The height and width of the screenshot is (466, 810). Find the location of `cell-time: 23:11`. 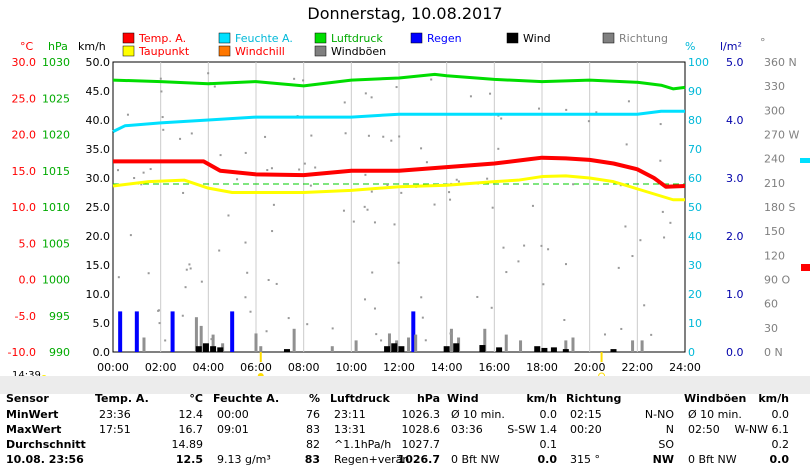

cell-time: 23:11 is located at coordinates (350, 414).